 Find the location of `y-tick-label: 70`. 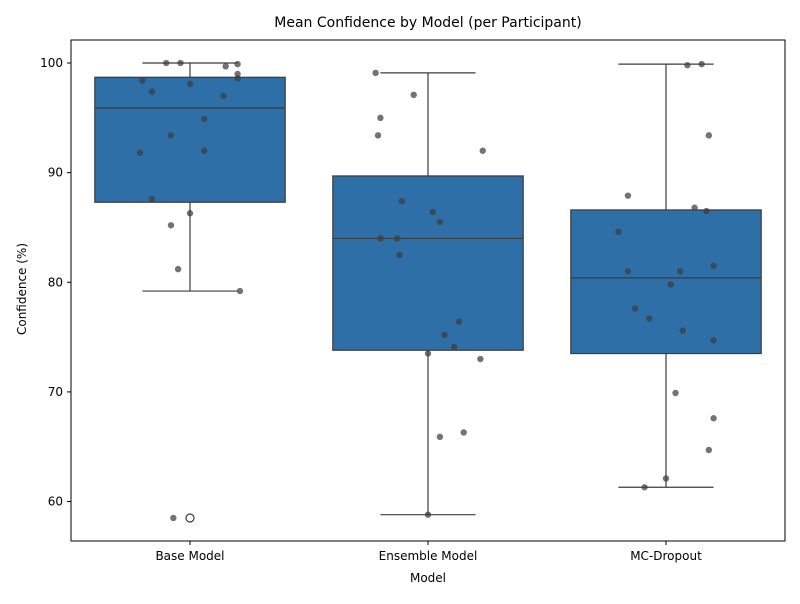

y-tick-label: 70 is located at coordinates (55, 392).